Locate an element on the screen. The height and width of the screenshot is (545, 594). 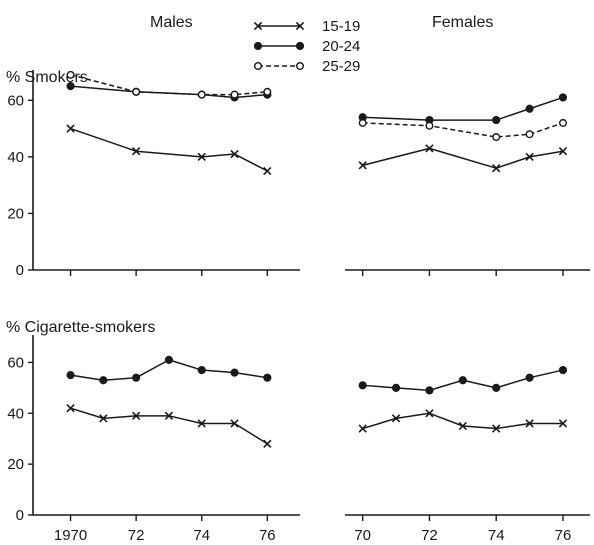
legend-item-15-19: 15-19 is located at coordinates (306, 26).